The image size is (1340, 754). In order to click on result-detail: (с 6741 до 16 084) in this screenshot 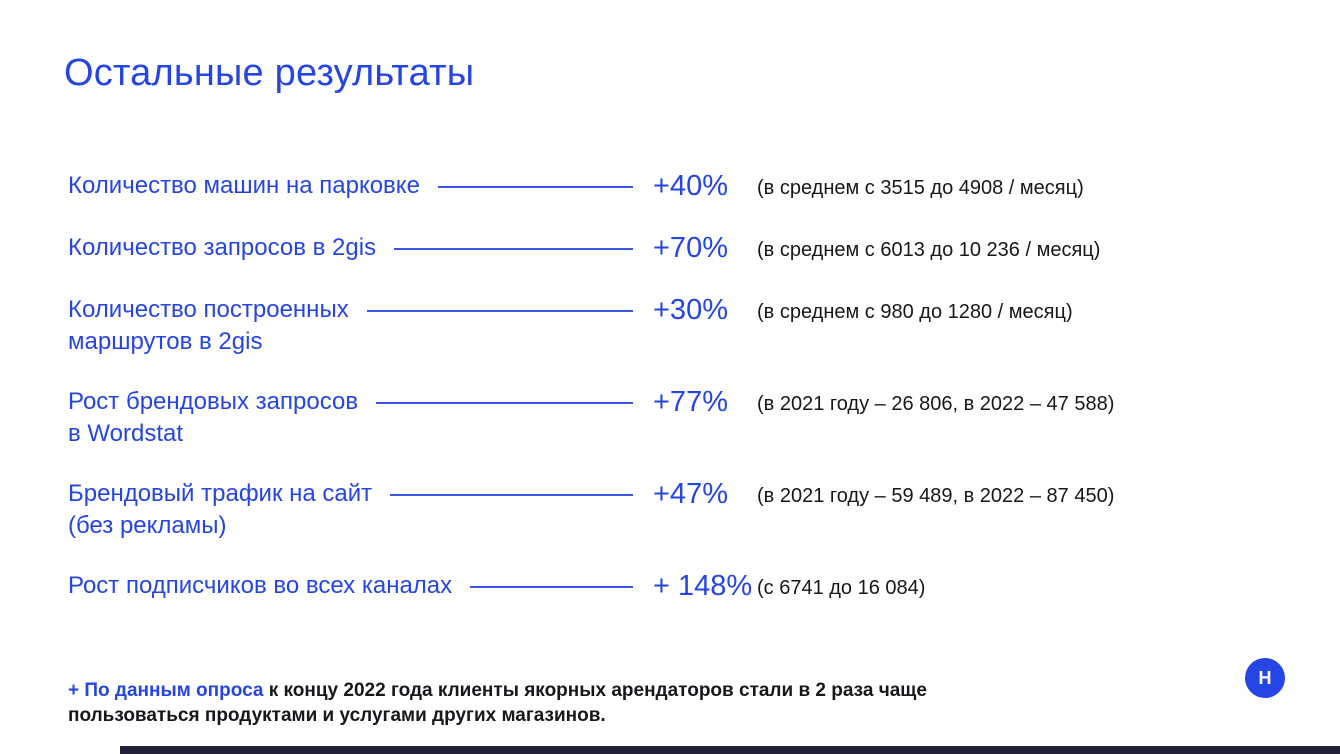, I will do `click(841, 588)`.